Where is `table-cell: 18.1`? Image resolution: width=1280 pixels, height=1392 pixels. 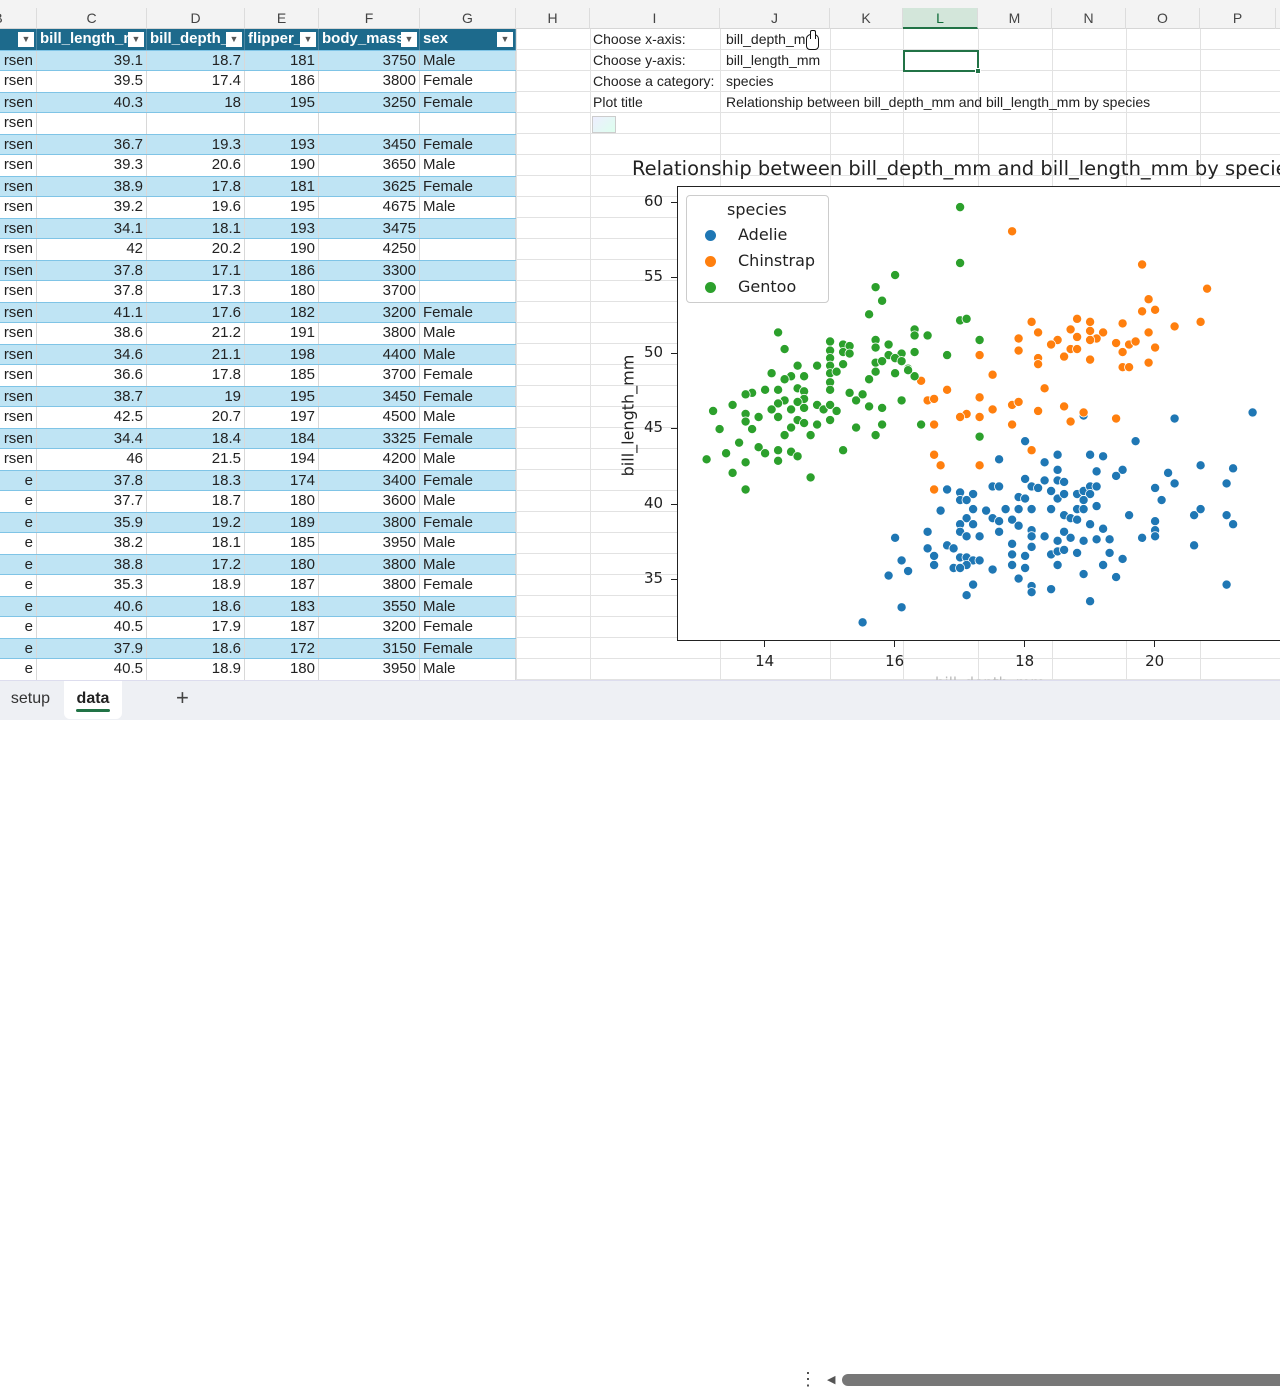 table-cell: 18.1 is located at coordinates (196, 228).